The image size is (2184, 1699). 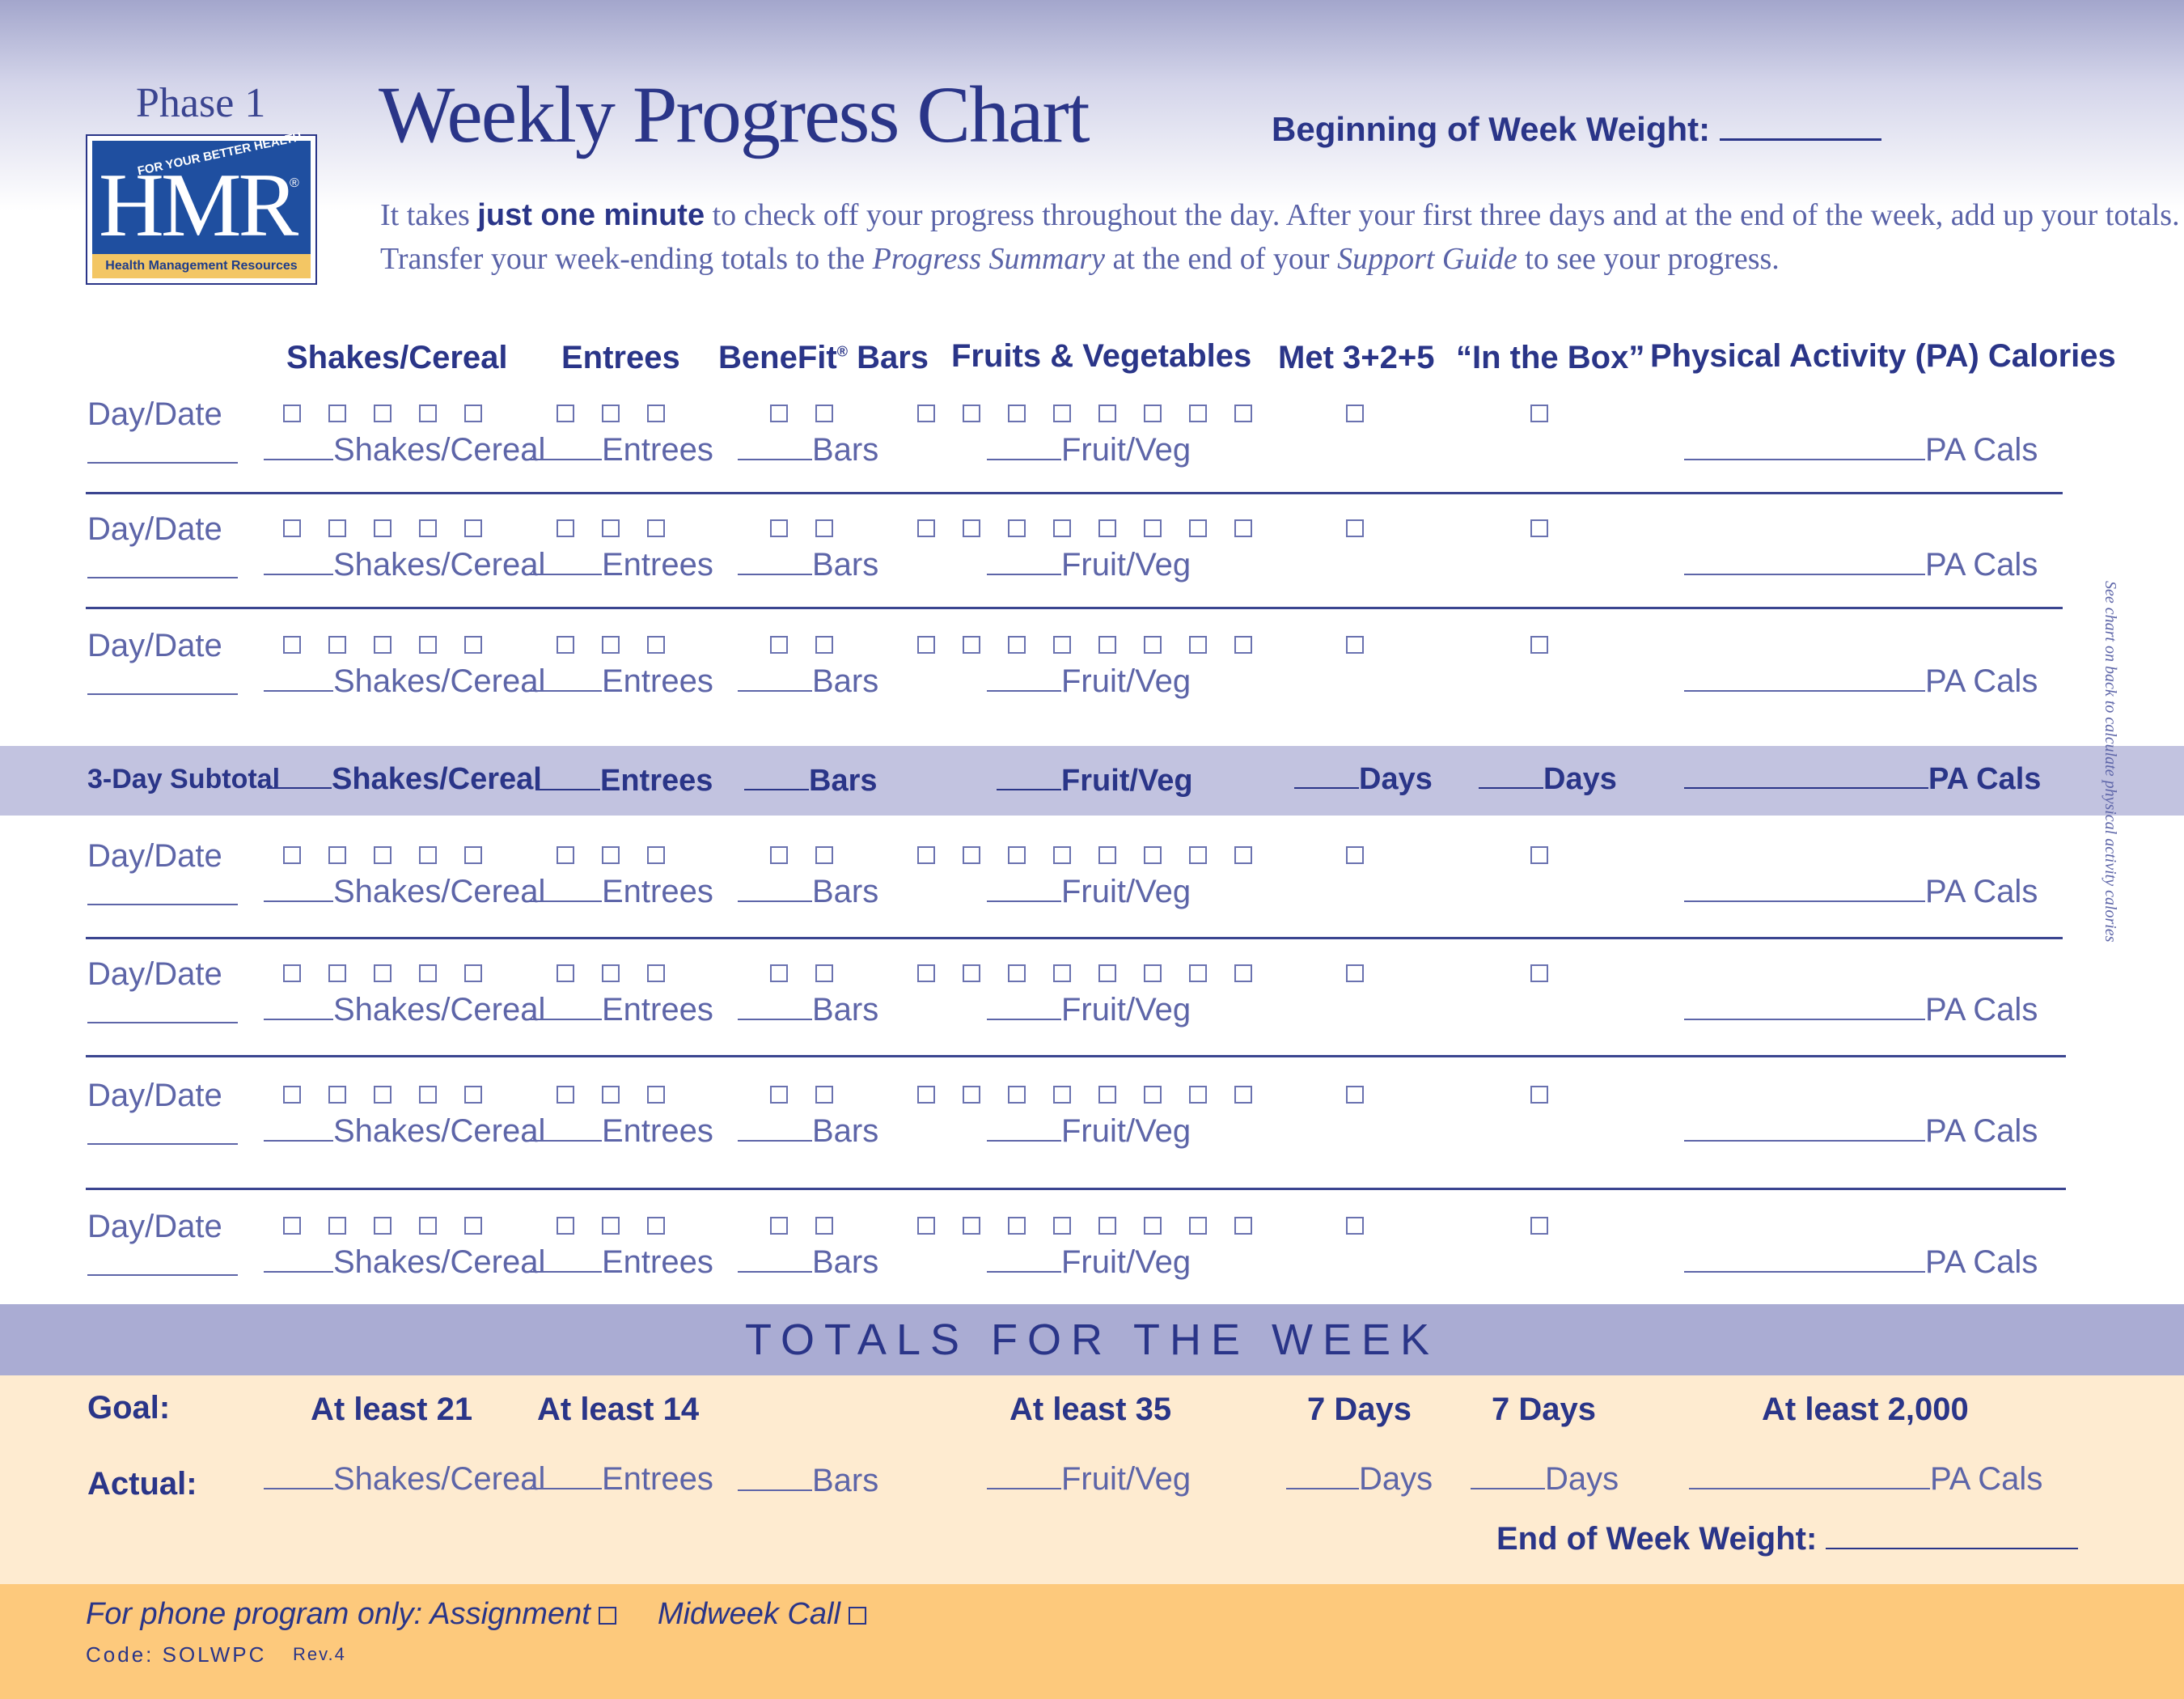 What do you see at coordinates (1810, 1476) in the screenshot?
I see `actual-pa-blank` at bounding box center [1810, 1476].